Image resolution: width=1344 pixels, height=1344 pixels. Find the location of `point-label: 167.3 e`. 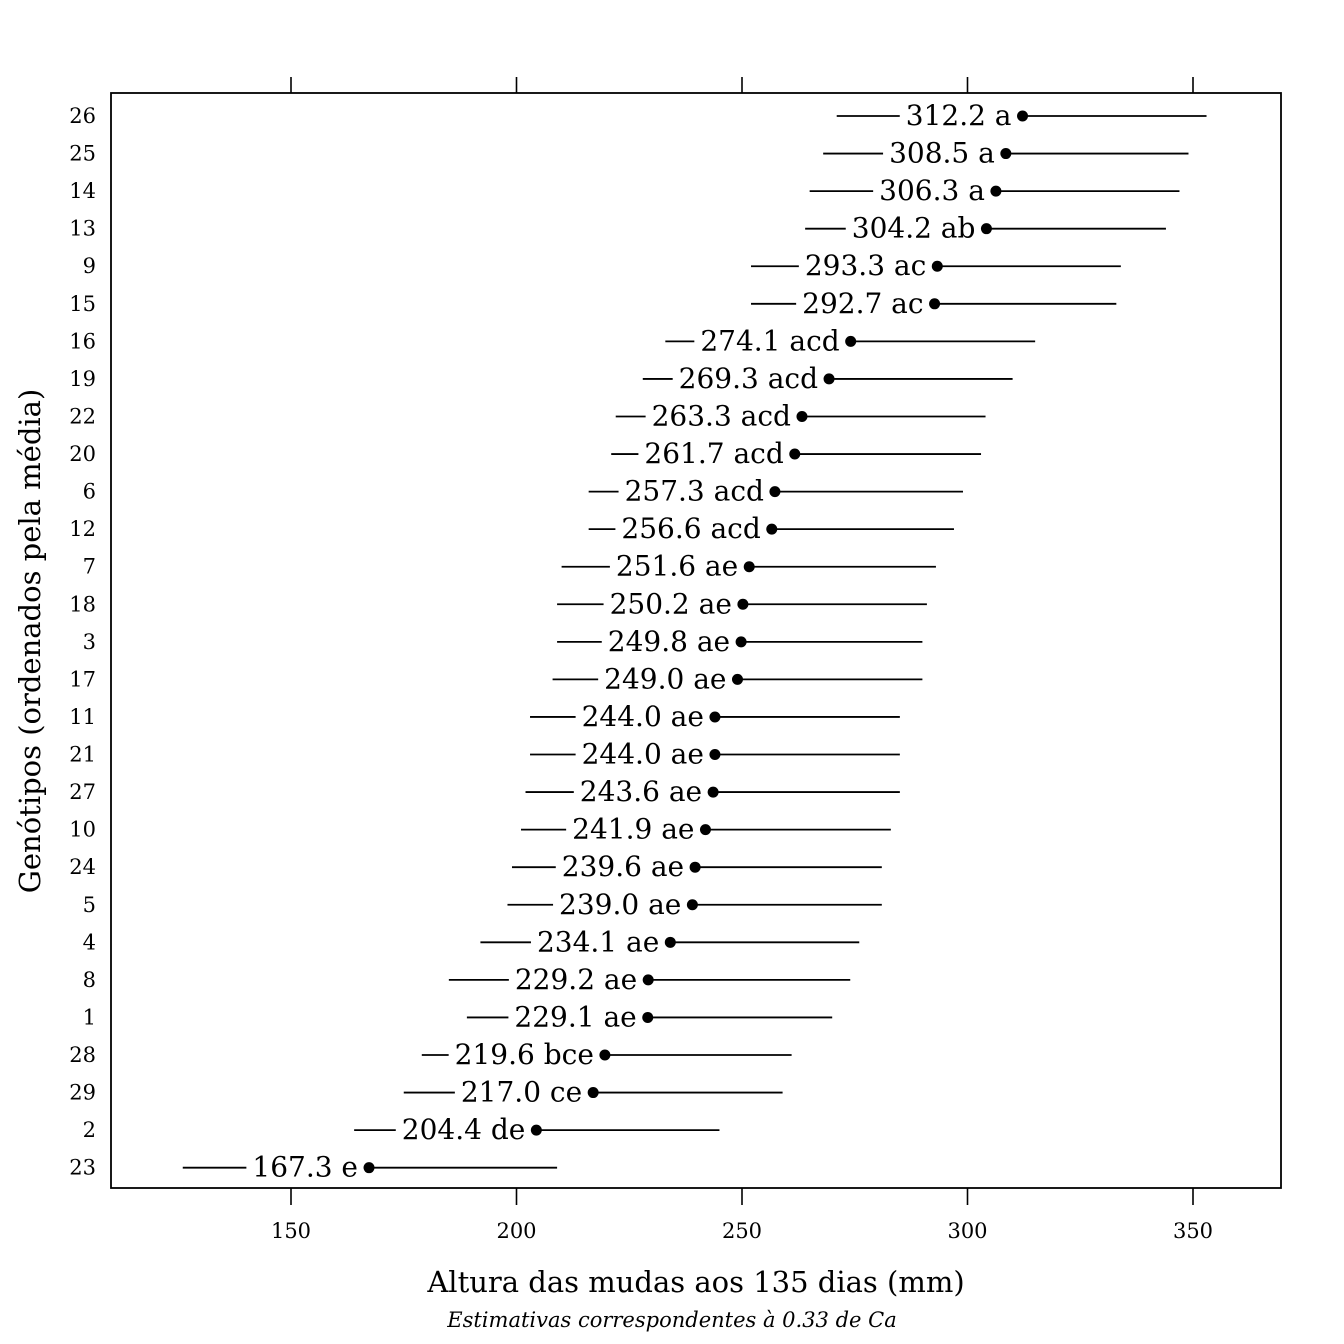

point-label: 167.3 e is located at coordinates (305, 1167).